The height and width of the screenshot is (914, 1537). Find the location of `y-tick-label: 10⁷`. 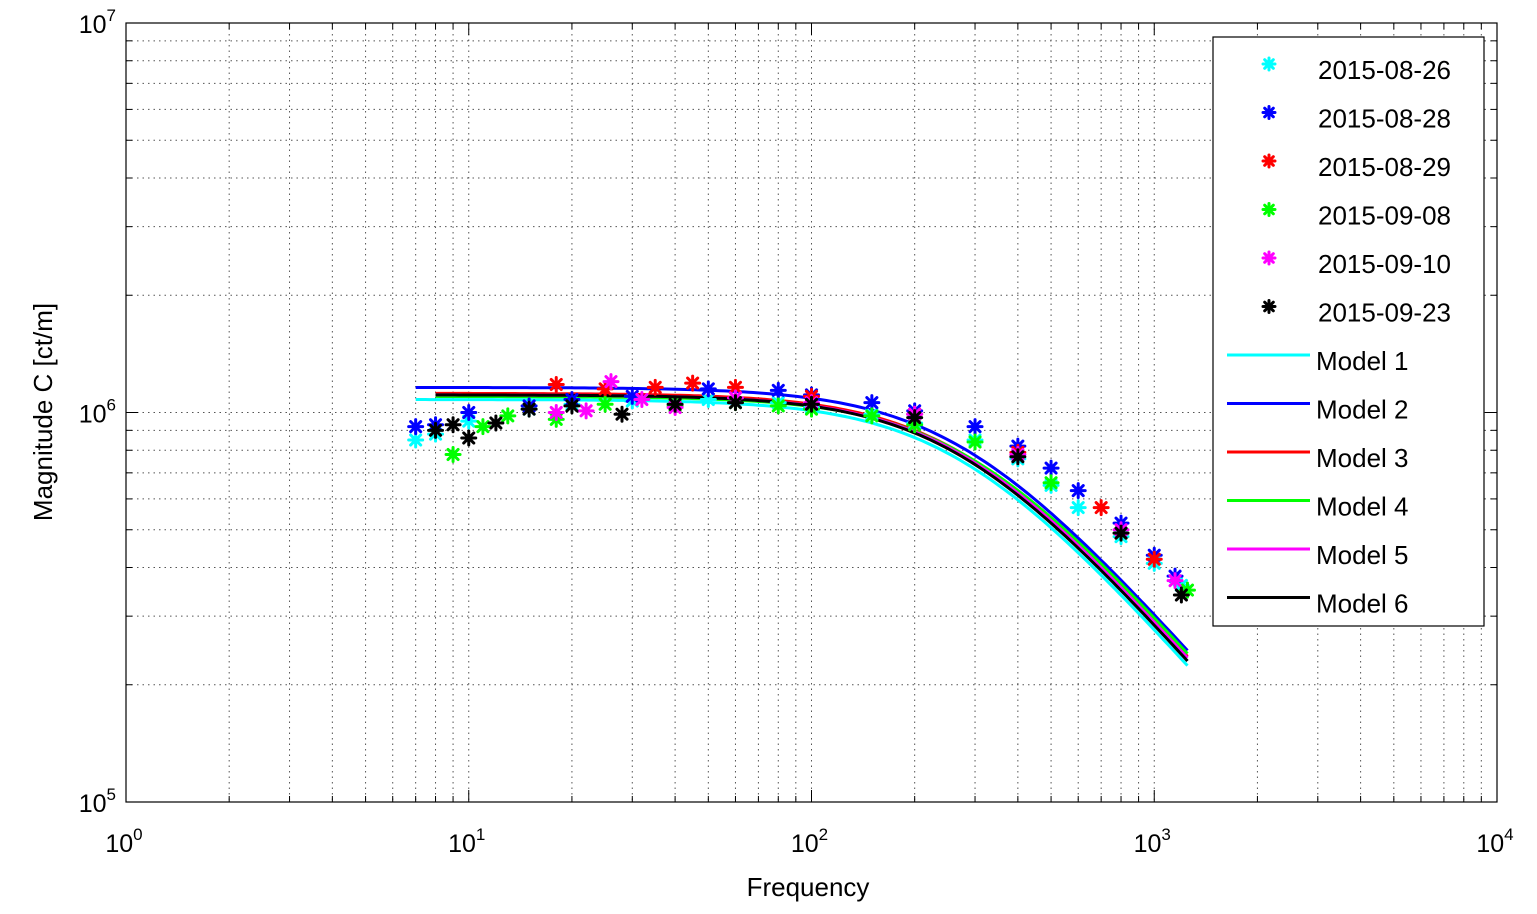

y-tick-label: 10⁷ is located at coordinates (97, 22).